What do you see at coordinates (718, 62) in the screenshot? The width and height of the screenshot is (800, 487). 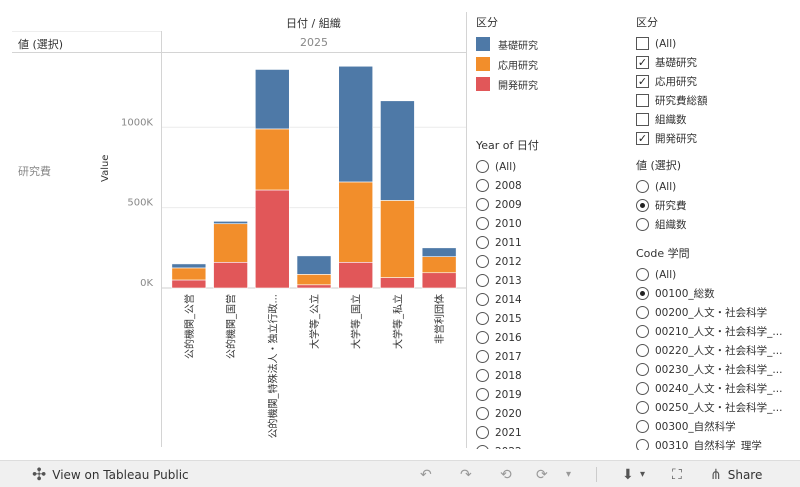 I see `kubun-option: ✓ 基礎研究` at bounding box center [718, 62].